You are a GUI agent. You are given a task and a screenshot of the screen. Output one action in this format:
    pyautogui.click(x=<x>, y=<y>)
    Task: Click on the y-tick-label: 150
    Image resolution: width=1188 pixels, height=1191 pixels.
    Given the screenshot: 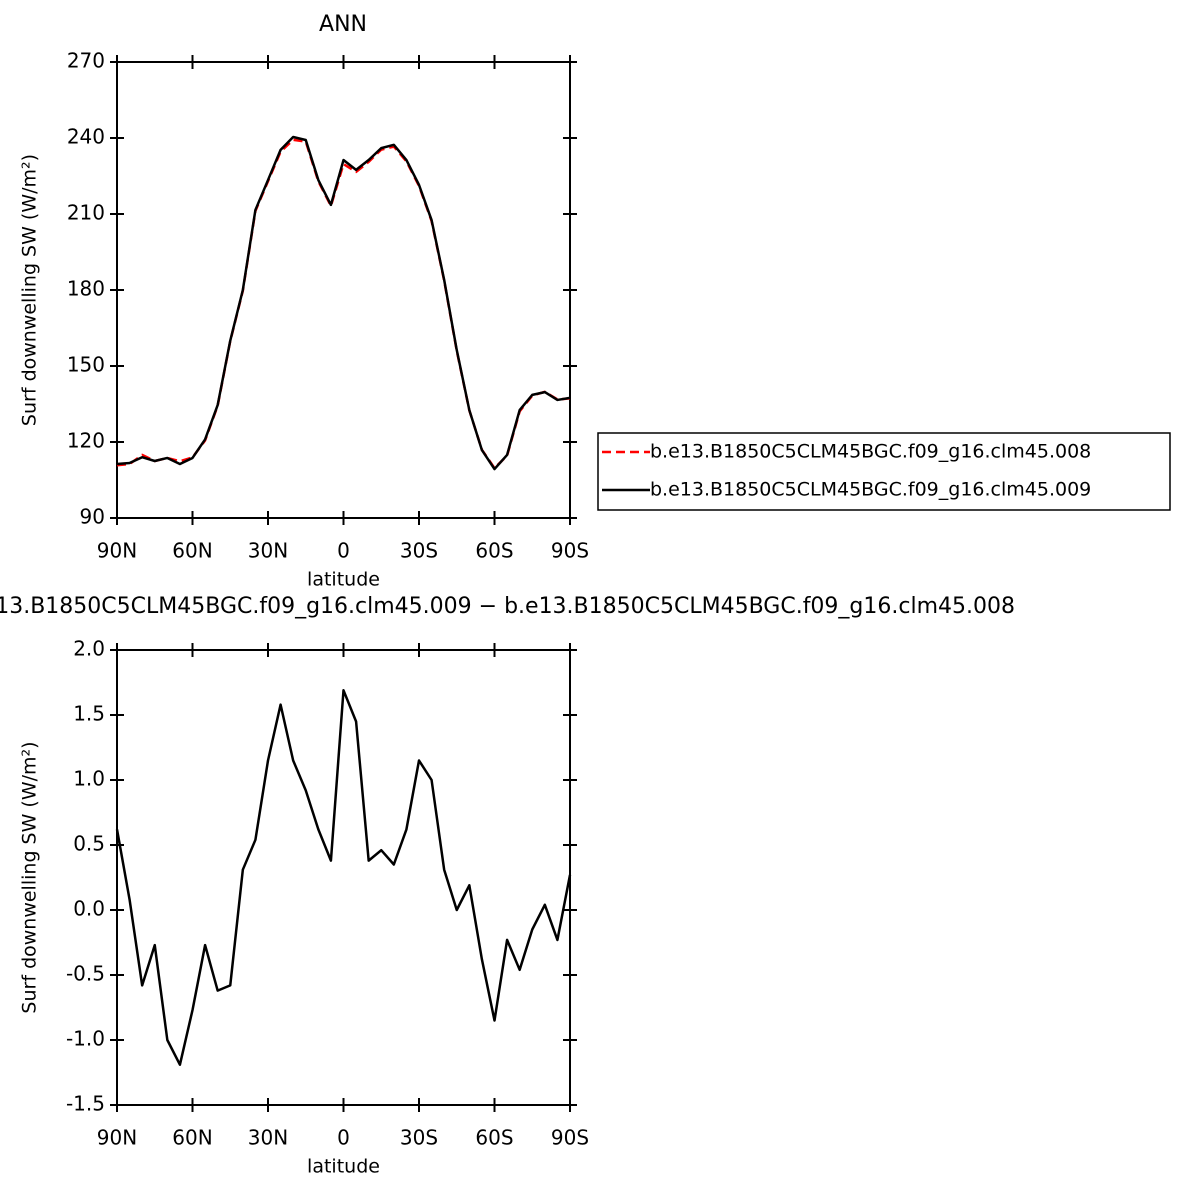 What is the action you would take?
    pyautogui.click(x=86, y=365)
    